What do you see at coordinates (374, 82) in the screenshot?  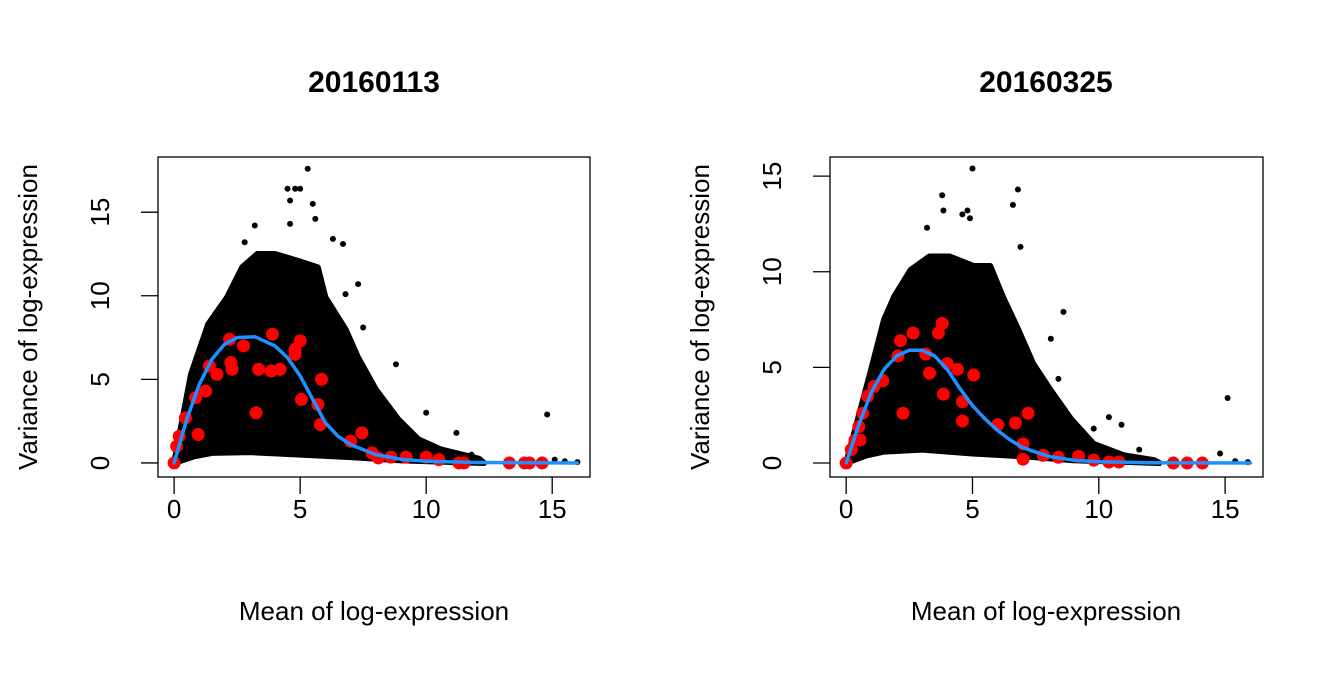 I see `panel-title: 20160113` at bounding box center [374, 82].